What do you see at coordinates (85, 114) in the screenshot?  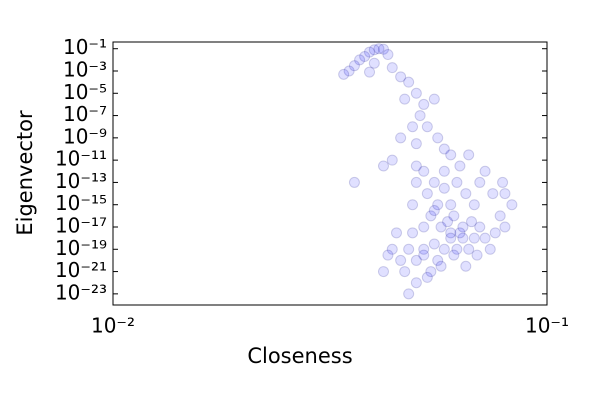 I see `y-tick-label: 10⁻⁷` at bounding box center [85, 114].